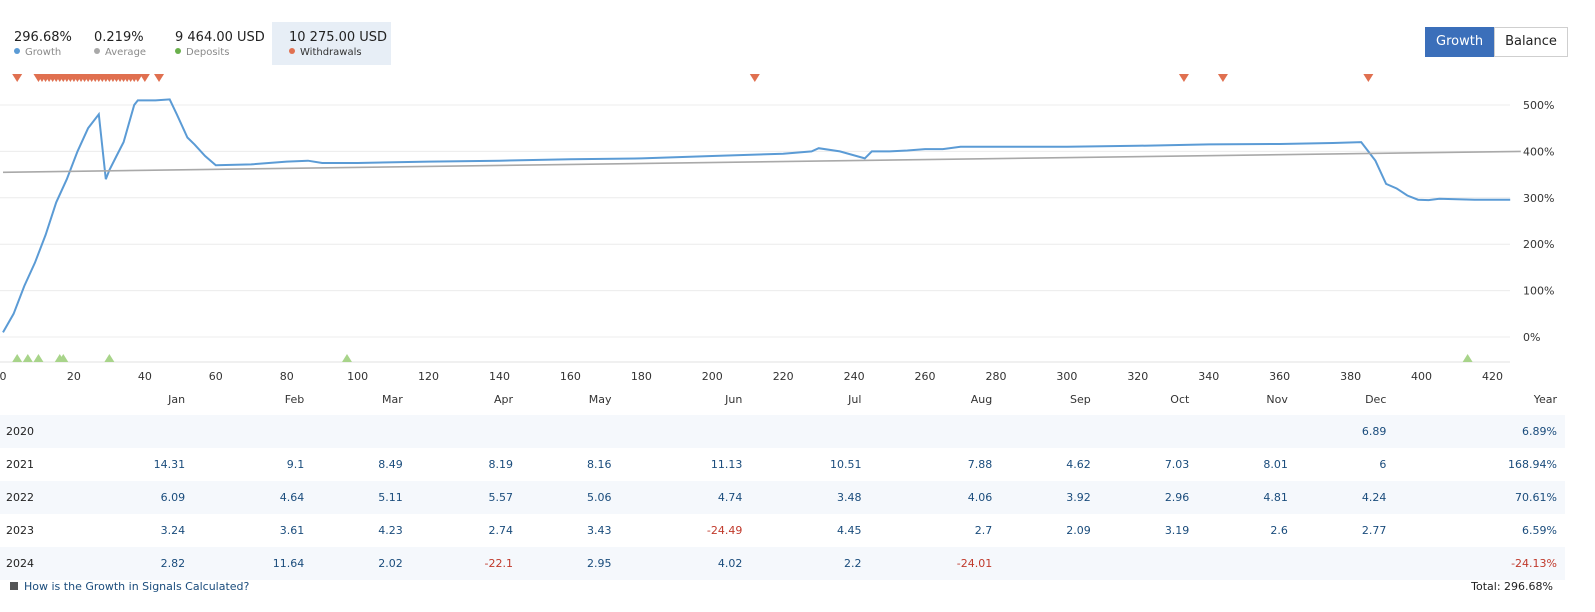 Image resolution: width=1595 pixels, height=612 pixels. Describe the element at coordinates (173, 530) in the screenshot. I see `month-cell: 3.24` at that location.